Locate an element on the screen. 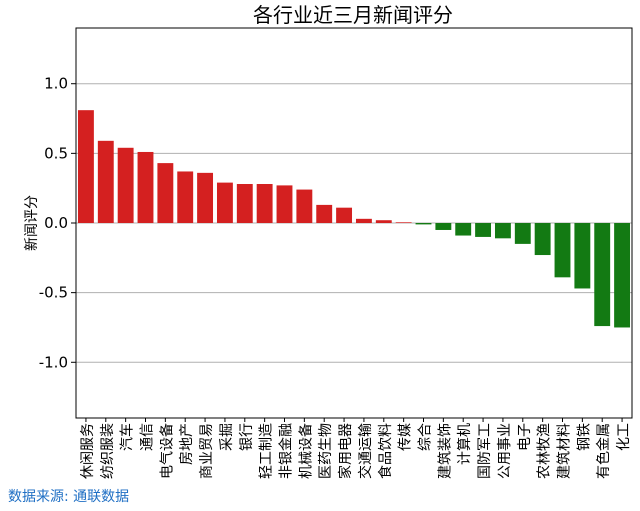  bar-非银金融 is located at coordinates (284, 204).